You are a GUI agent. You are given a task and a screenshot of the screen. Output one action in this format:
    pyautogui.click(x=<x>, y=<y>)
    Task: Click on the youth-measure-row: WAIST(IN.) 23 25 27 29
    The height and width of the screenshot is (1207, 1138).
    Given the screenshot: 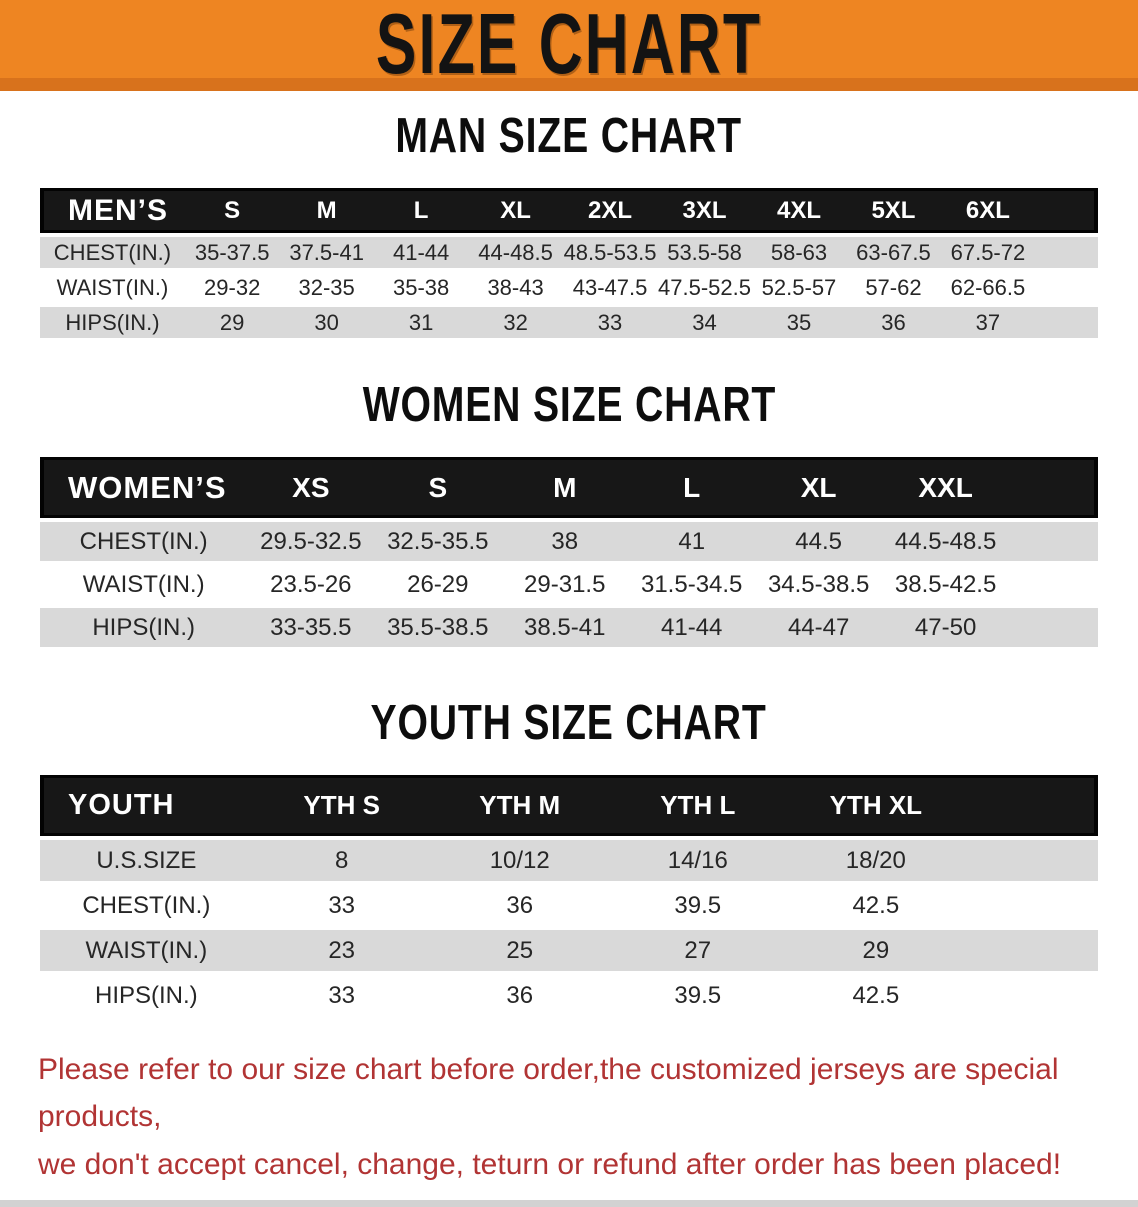 What is the action you would take?
    pyautogui.click(x=569, y=950)
    